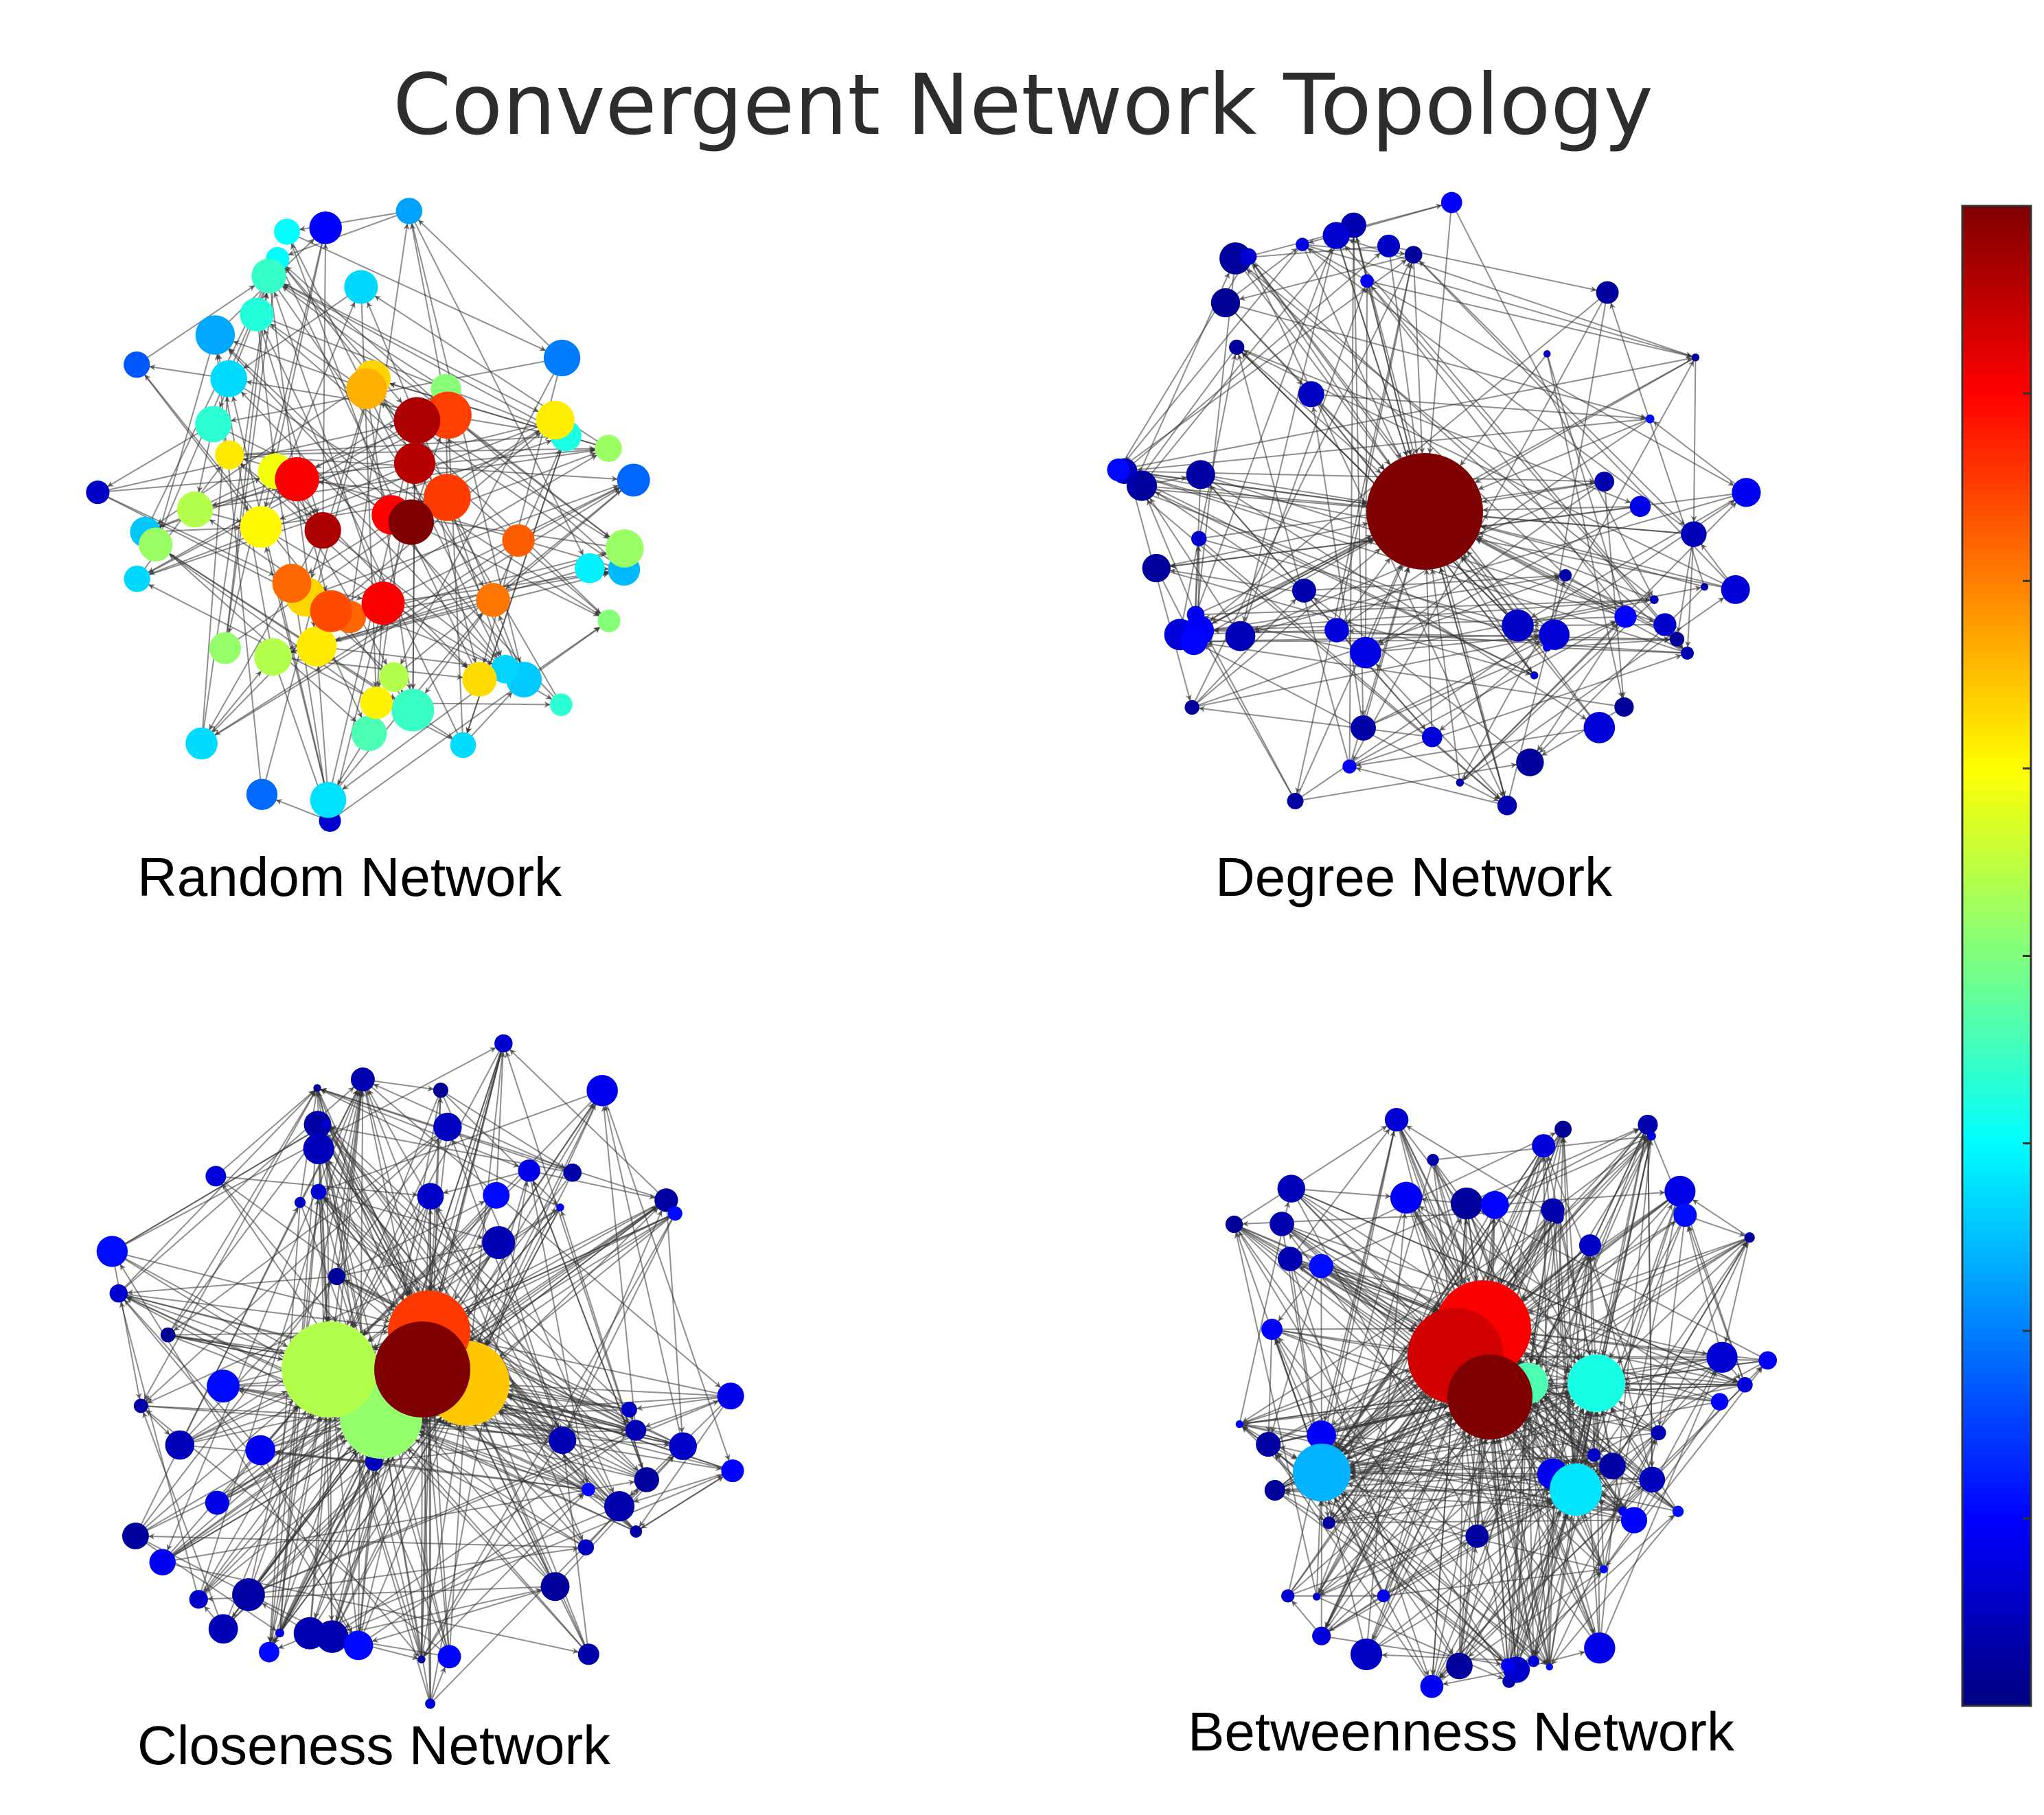 The height and width of the screenshot is (1815, 2044). I want to click on edge-layer, so click(1501, 1403).